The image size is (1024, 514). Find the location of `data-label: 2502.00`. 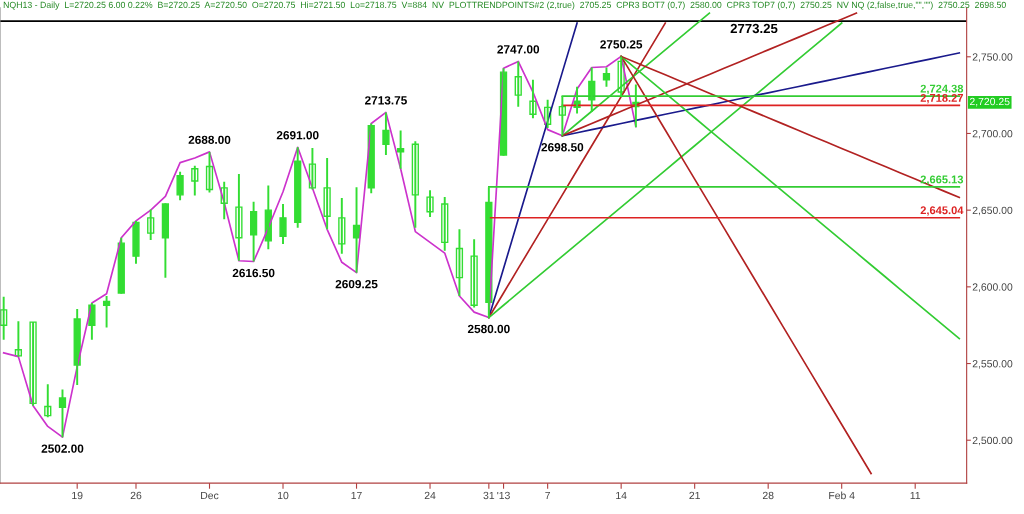

data-label: 2502.00 is located at coordinates (62, 448).